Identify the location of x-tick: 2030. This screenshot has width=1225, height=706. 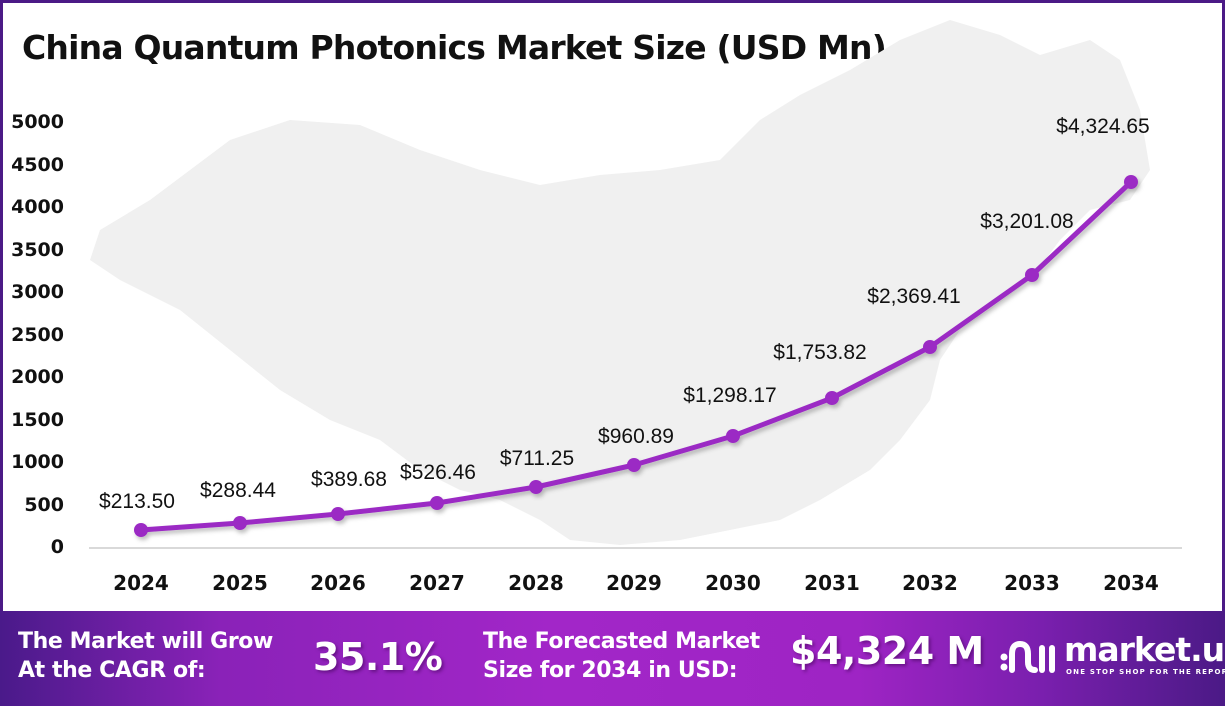
(733, 583).